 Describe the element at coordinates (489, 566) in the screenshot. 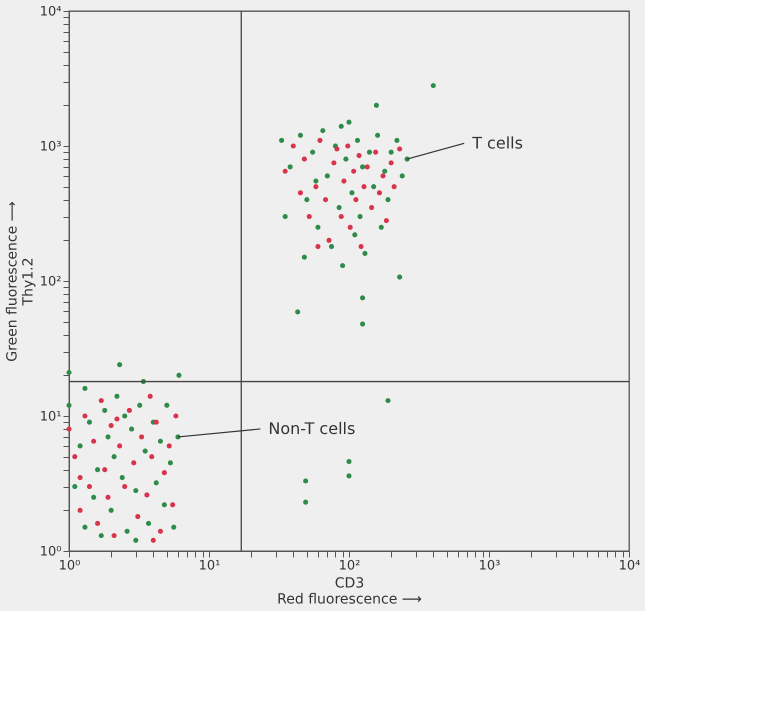

I see `x-tick-label: 10³` at that location.